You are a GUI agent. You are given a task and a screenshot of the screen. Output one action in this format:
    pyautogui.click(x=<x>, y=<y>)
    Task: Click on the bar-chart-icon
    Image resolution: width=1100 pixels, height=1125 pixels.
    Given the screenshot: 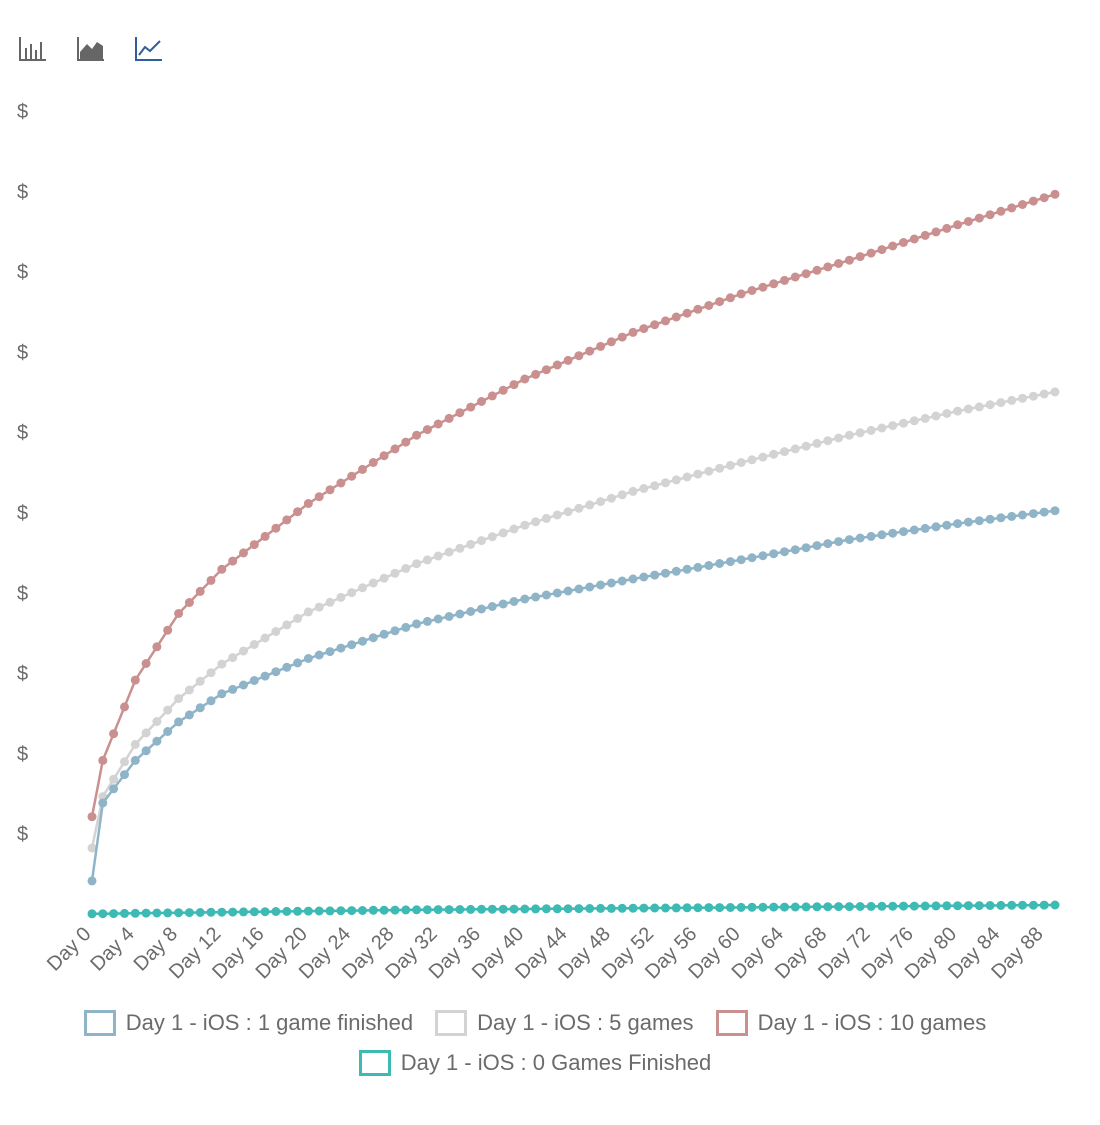 What is the action you would take?
    pyautogui.click(x=33, y=49)
    